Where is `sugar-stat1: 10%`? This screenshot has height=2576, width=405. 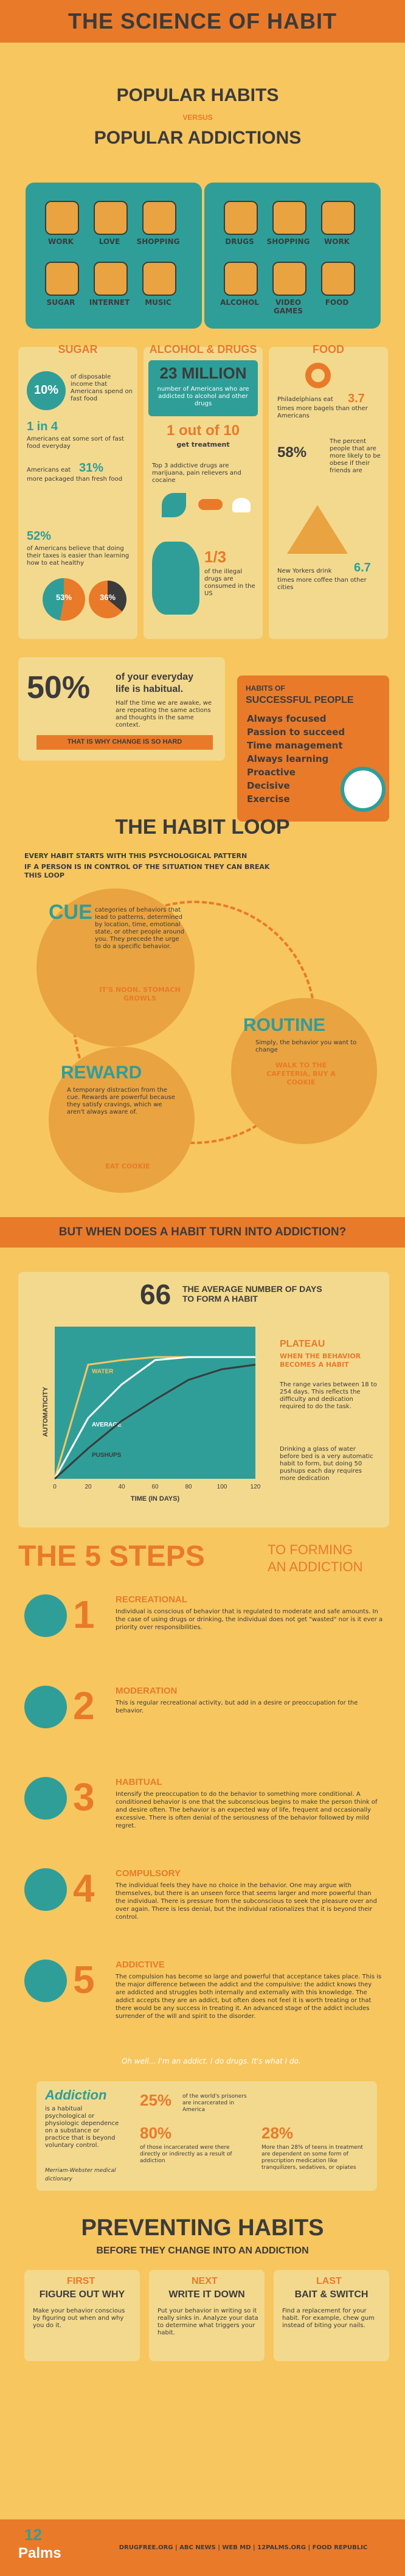
sugar-stat1: 10% is located at coordinates (46, 390).